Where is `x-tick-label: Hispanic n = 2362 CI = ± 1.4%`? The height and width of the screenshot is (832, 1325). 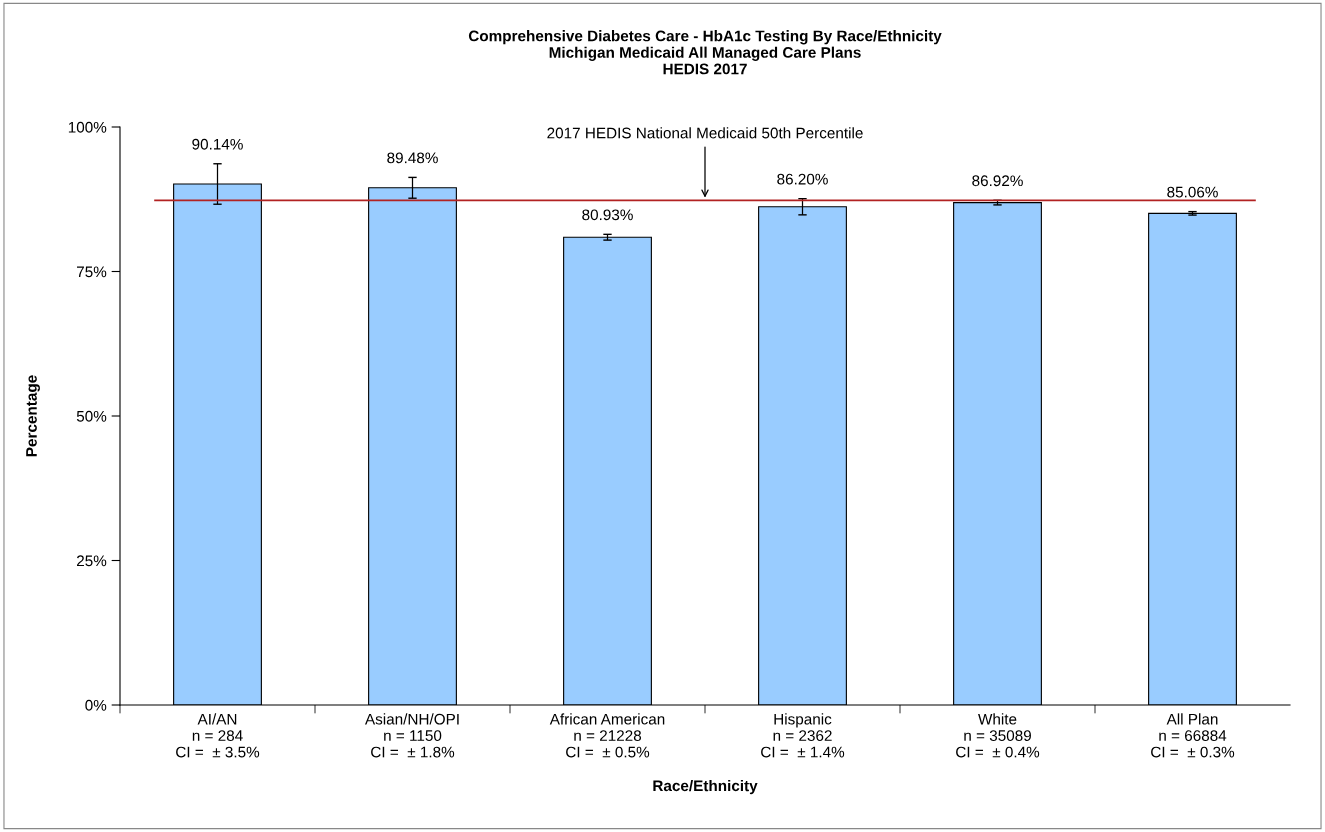
x-tick-label: Hispanic n = 2362 CI = ± 1.4% is located at coordinates (803, 735).